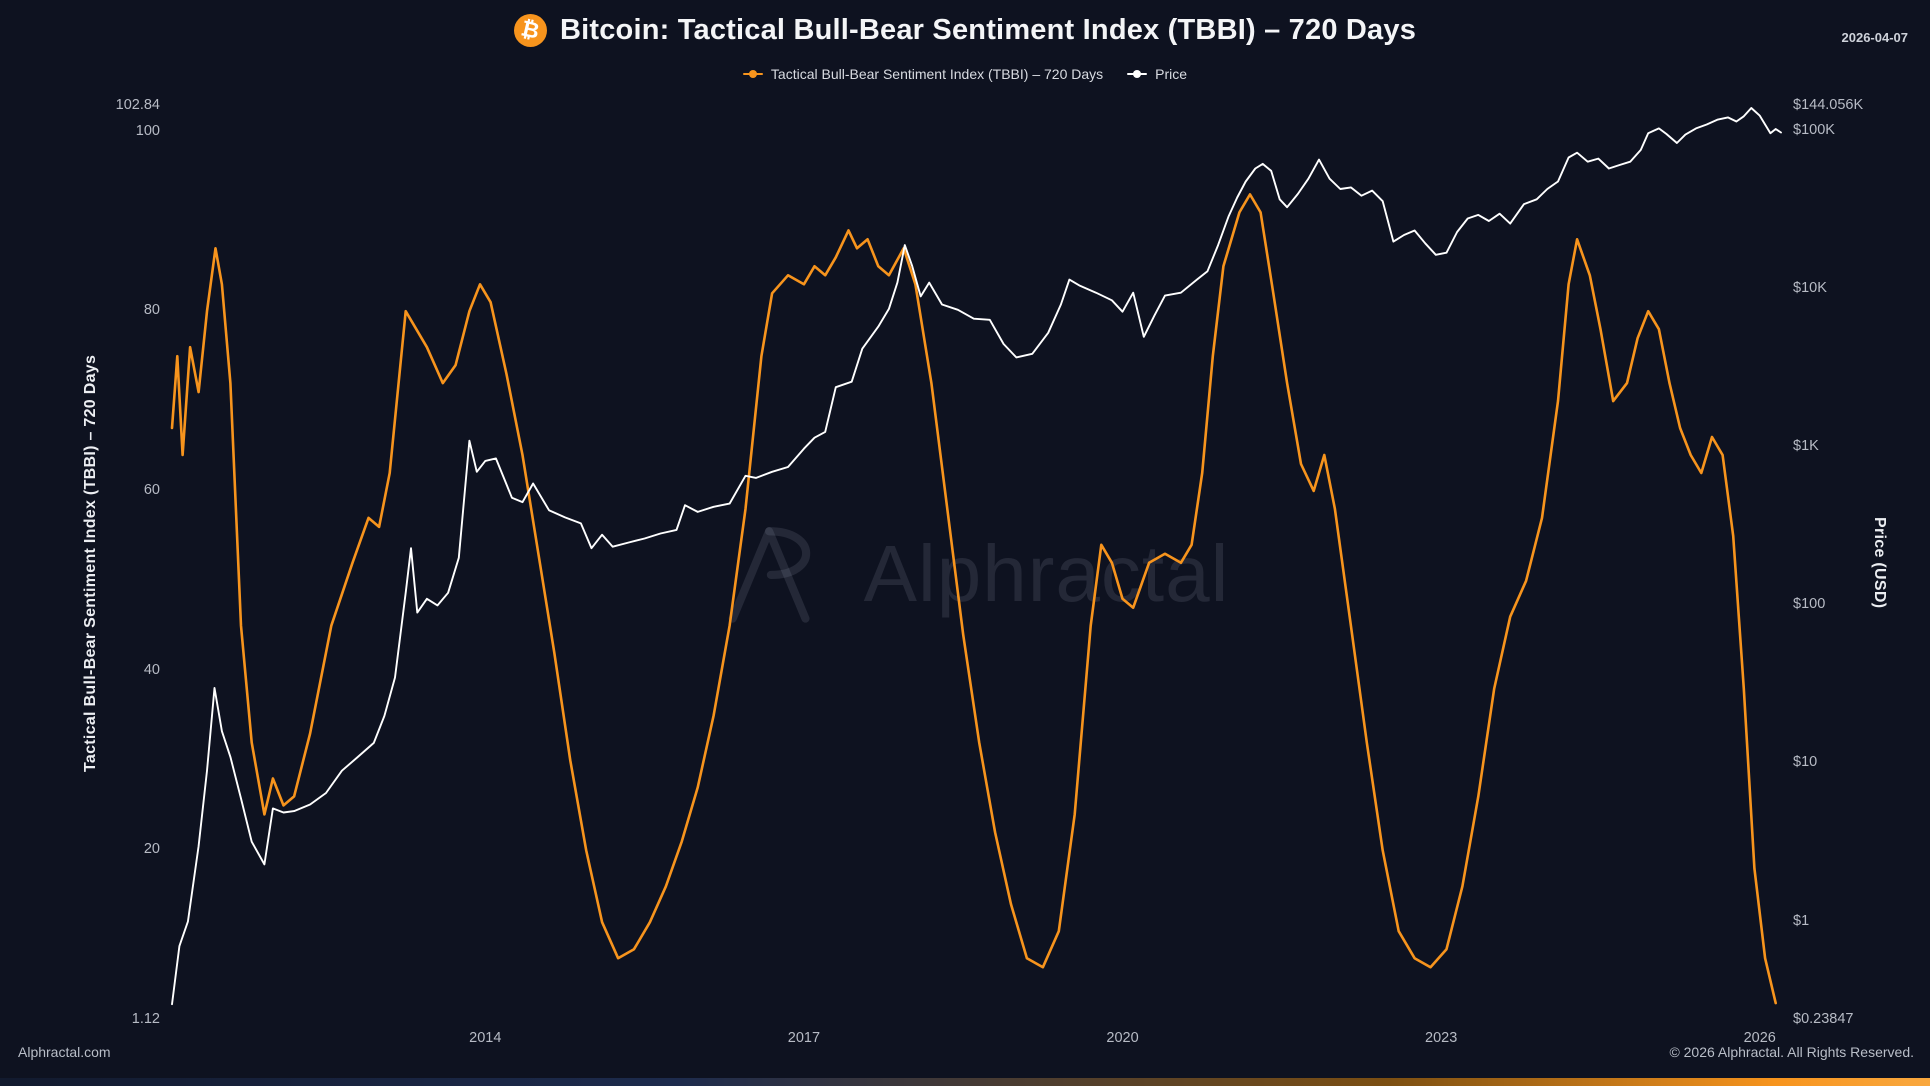 The width and height of the screenshot is (1930, 1086). What do you see at coordinates (147, 130) in the screenshot?
I see `y-left-tick-label: 100` at bounding box center [147, 130].